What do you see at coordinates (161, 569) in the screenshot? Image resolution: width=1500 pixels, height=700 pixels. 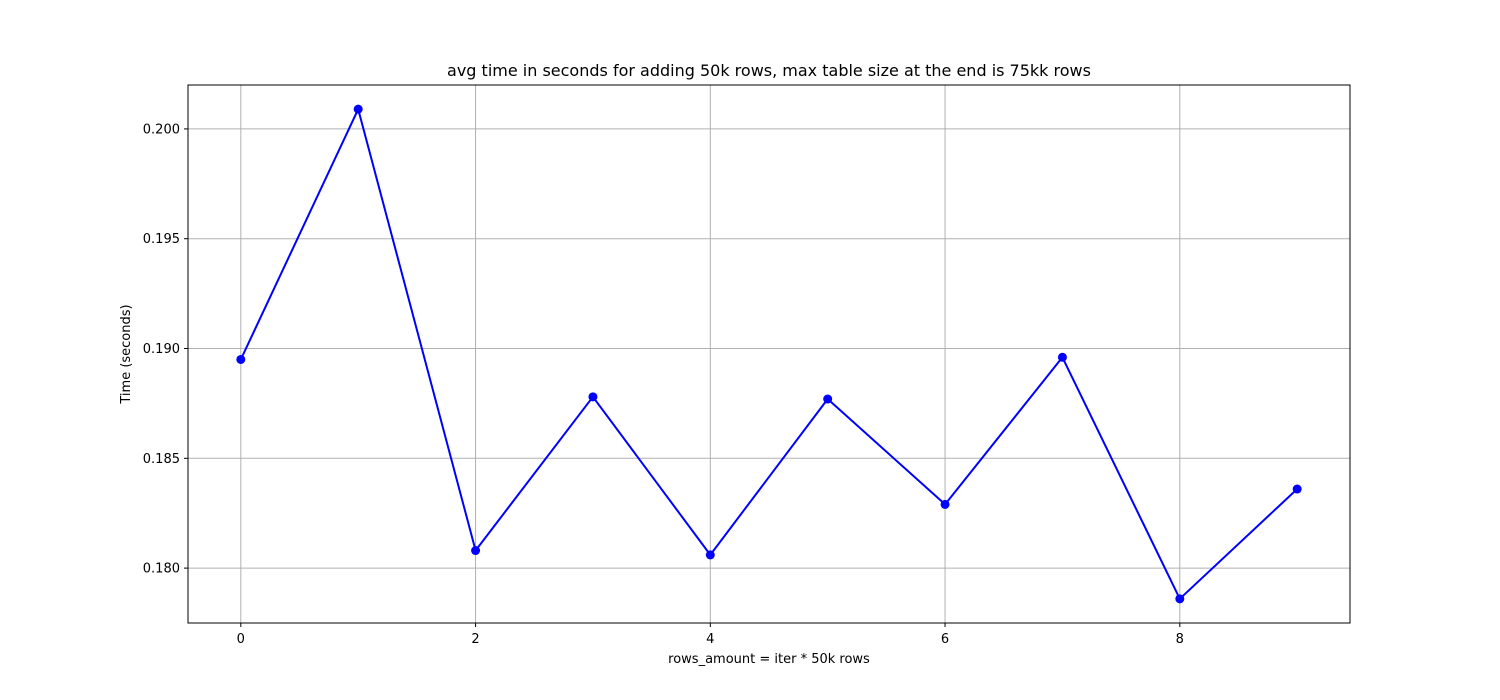 I see `y-tick-label: 0.180` at bounding box center [161, 569].